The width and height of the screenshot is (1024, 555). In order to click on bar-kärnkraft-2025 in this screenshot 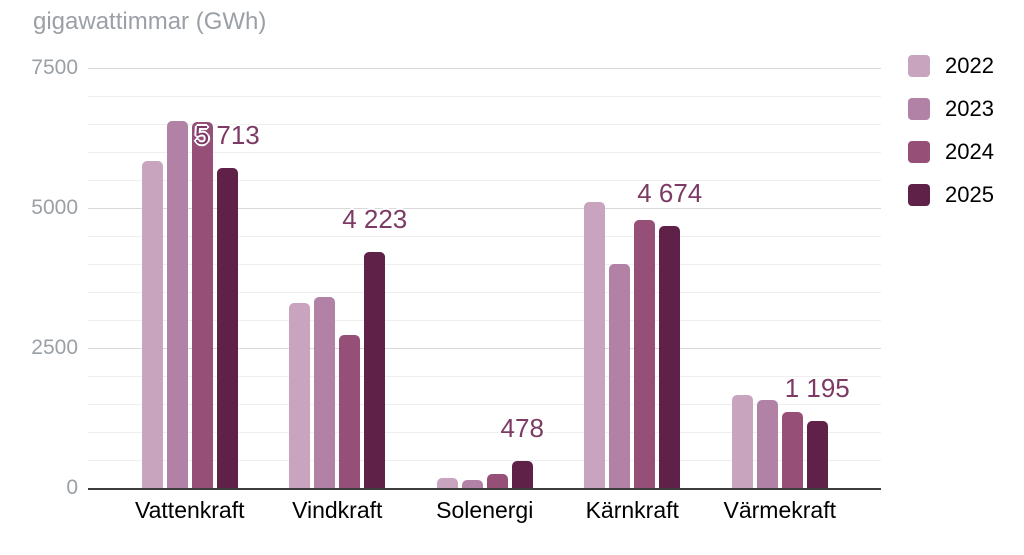, I will do `click(670, 357)`.